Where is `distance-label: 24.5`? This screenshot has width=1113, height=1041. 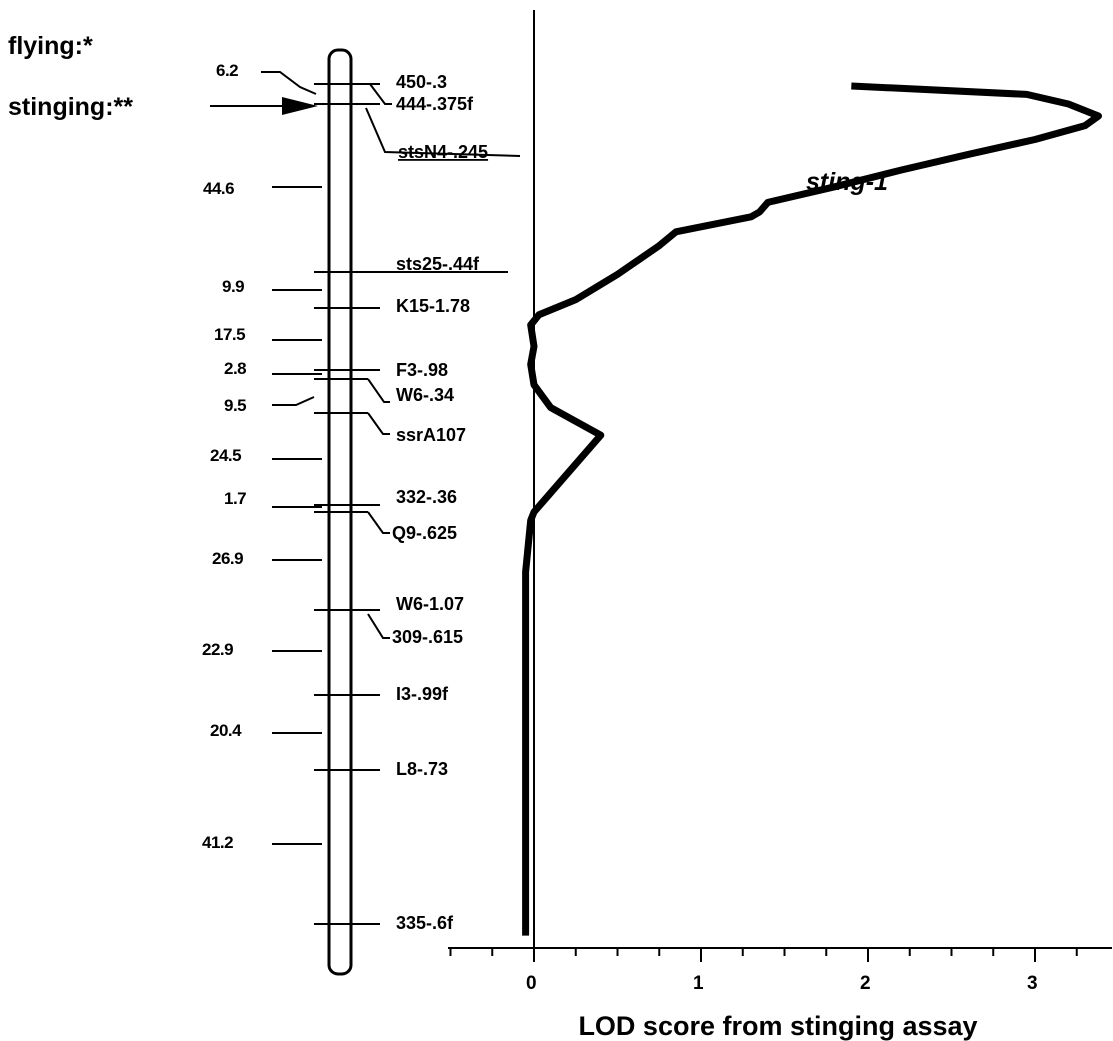 distance-label: 24.5 is located at coordinates (225, 455).